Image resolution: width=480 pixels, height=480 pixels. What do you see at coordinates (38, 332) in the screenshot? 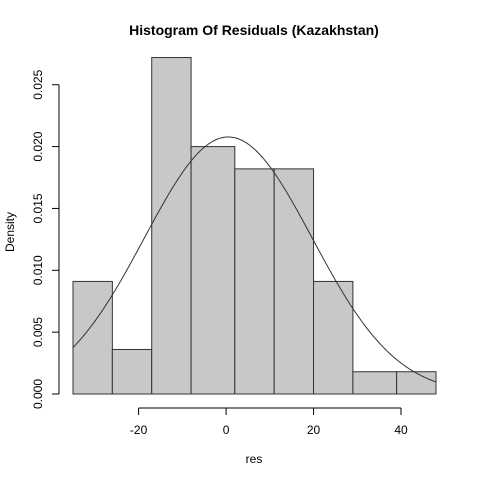
I see `y-tick-label: 0.005` at bounding box center [38, 332].